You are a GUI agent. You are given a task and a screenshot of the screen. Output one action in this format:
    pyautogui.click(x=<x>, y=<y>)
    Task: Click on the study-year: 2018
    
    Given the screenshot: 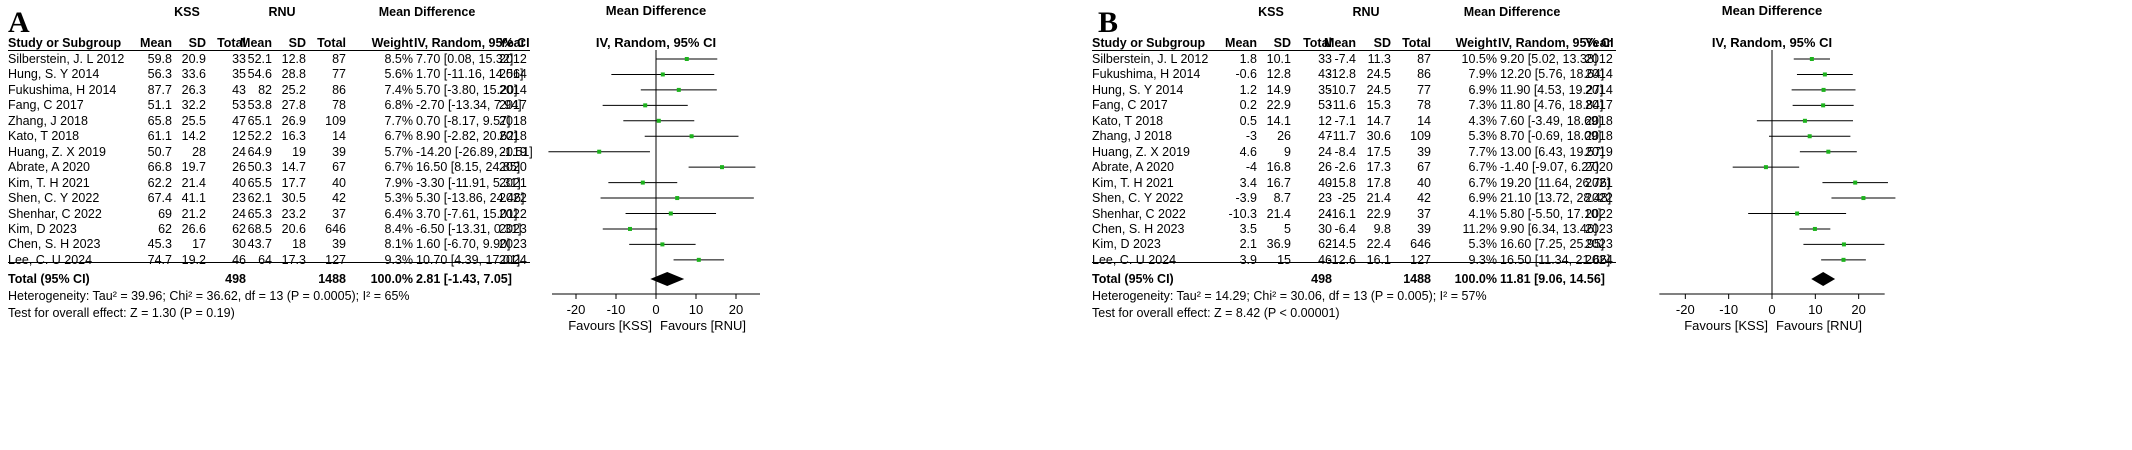 What is the action you would take?
    pyautogui.click(x=1599, y=136)
    